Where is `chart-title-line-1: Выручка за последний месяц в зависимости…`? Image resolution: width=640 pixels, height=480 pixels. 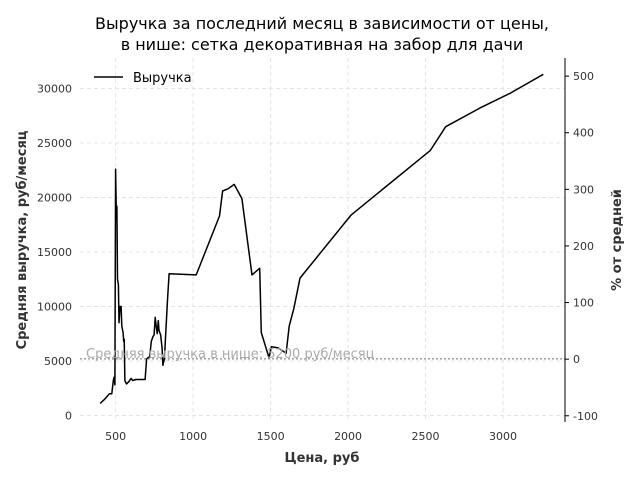
chart-title-line-1: Выручка за последний месяц в зависимости… is located at coordinates (322, 23).